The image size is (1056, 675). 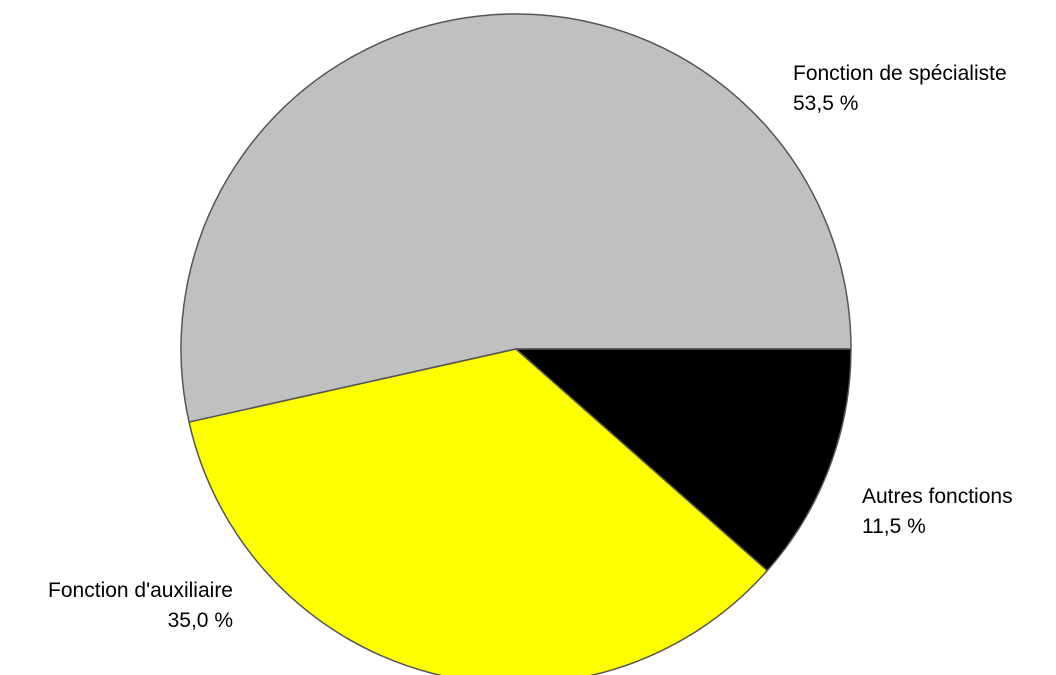 I want to click on slice-label-auxiliaire-name: Fonction d'auxiliaire, so click(x=140, y=590).